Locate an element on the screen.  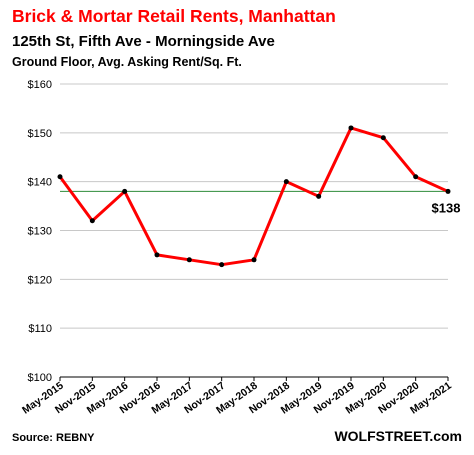
chart-subtitle: 125th St, Fifth Ave - Morningside Ave is located at coordinates (143, 41).